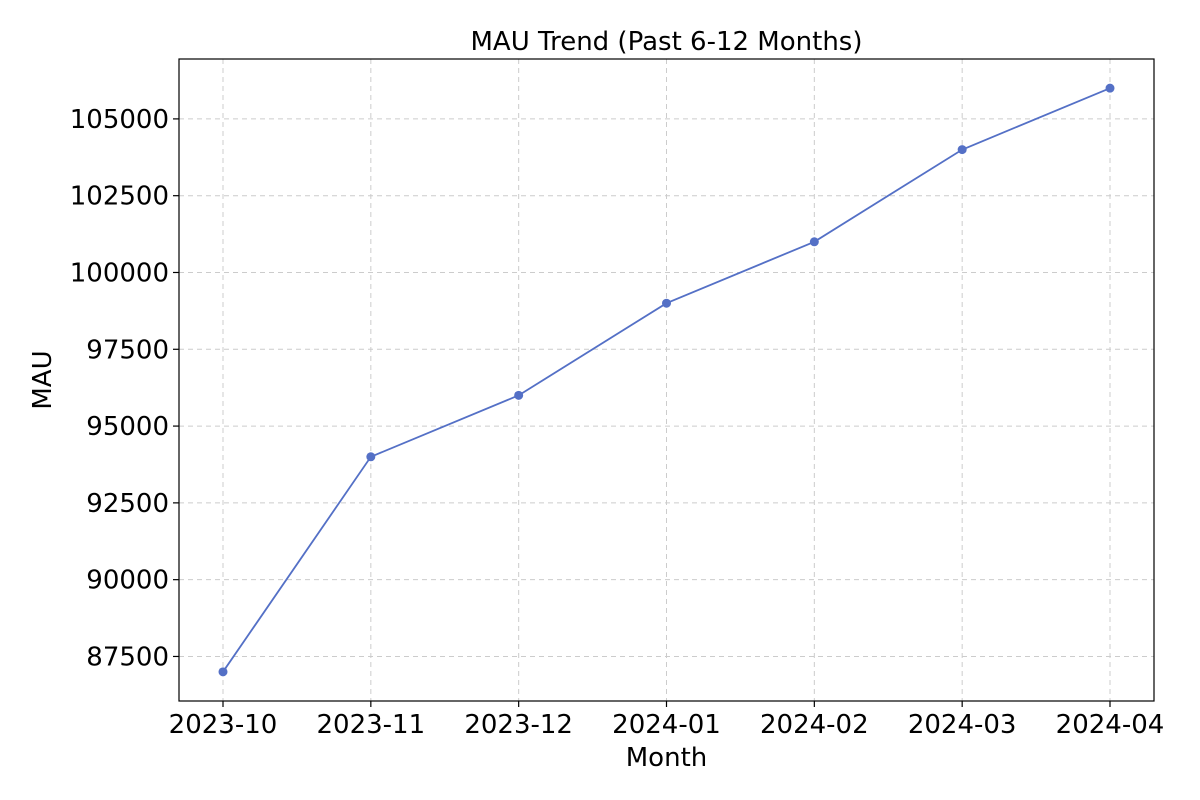 The image size is (1200, 800). I want to click on y-tick-label: 100000, so click(119, 273).